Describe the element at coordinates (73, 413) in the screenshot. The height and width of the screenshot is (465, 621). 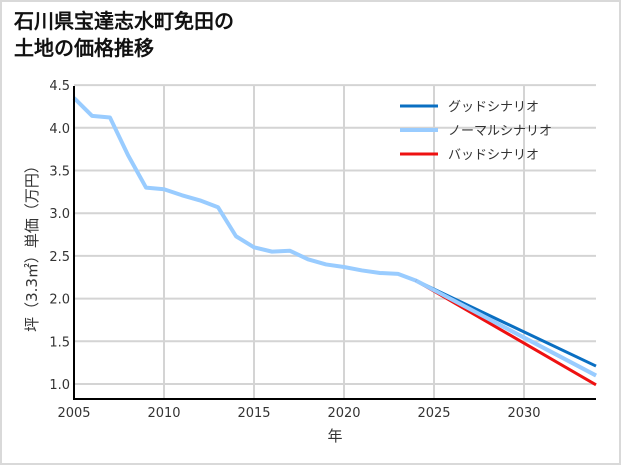
I see `x-tick-label: 2005` at that location.